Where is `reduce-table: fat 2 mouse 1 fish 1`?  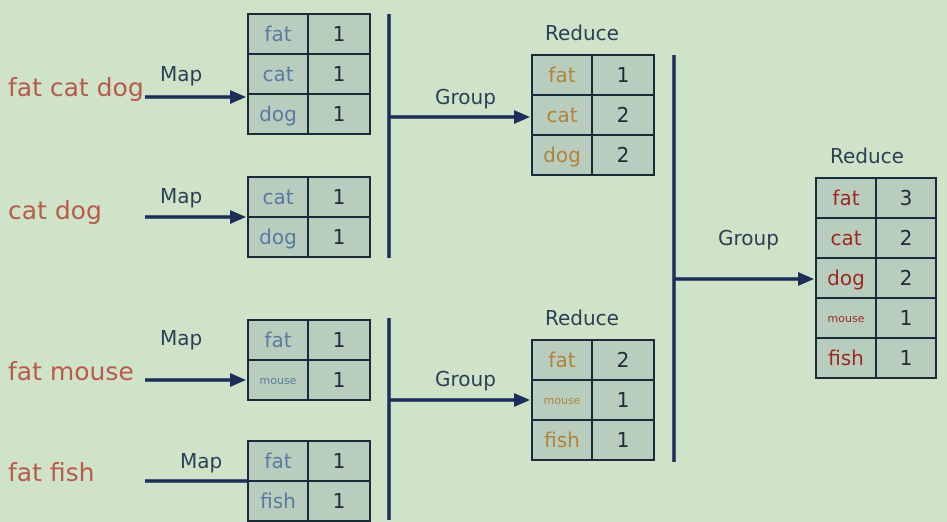
reduce-table: fat 2 mouse 1 fish 1 is located at coordinates (593, 400).